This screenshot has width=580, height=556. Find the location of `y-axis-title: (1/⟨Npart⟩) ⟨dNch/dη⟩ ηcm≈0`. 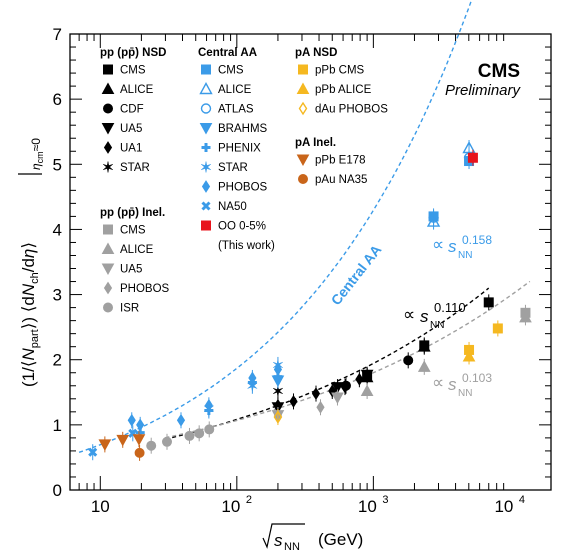

y-axis-title: (1/⟨Npart⟩) ⟨dNch/dη⟩ ηcm≈0 is located at coordinates (31, 262).